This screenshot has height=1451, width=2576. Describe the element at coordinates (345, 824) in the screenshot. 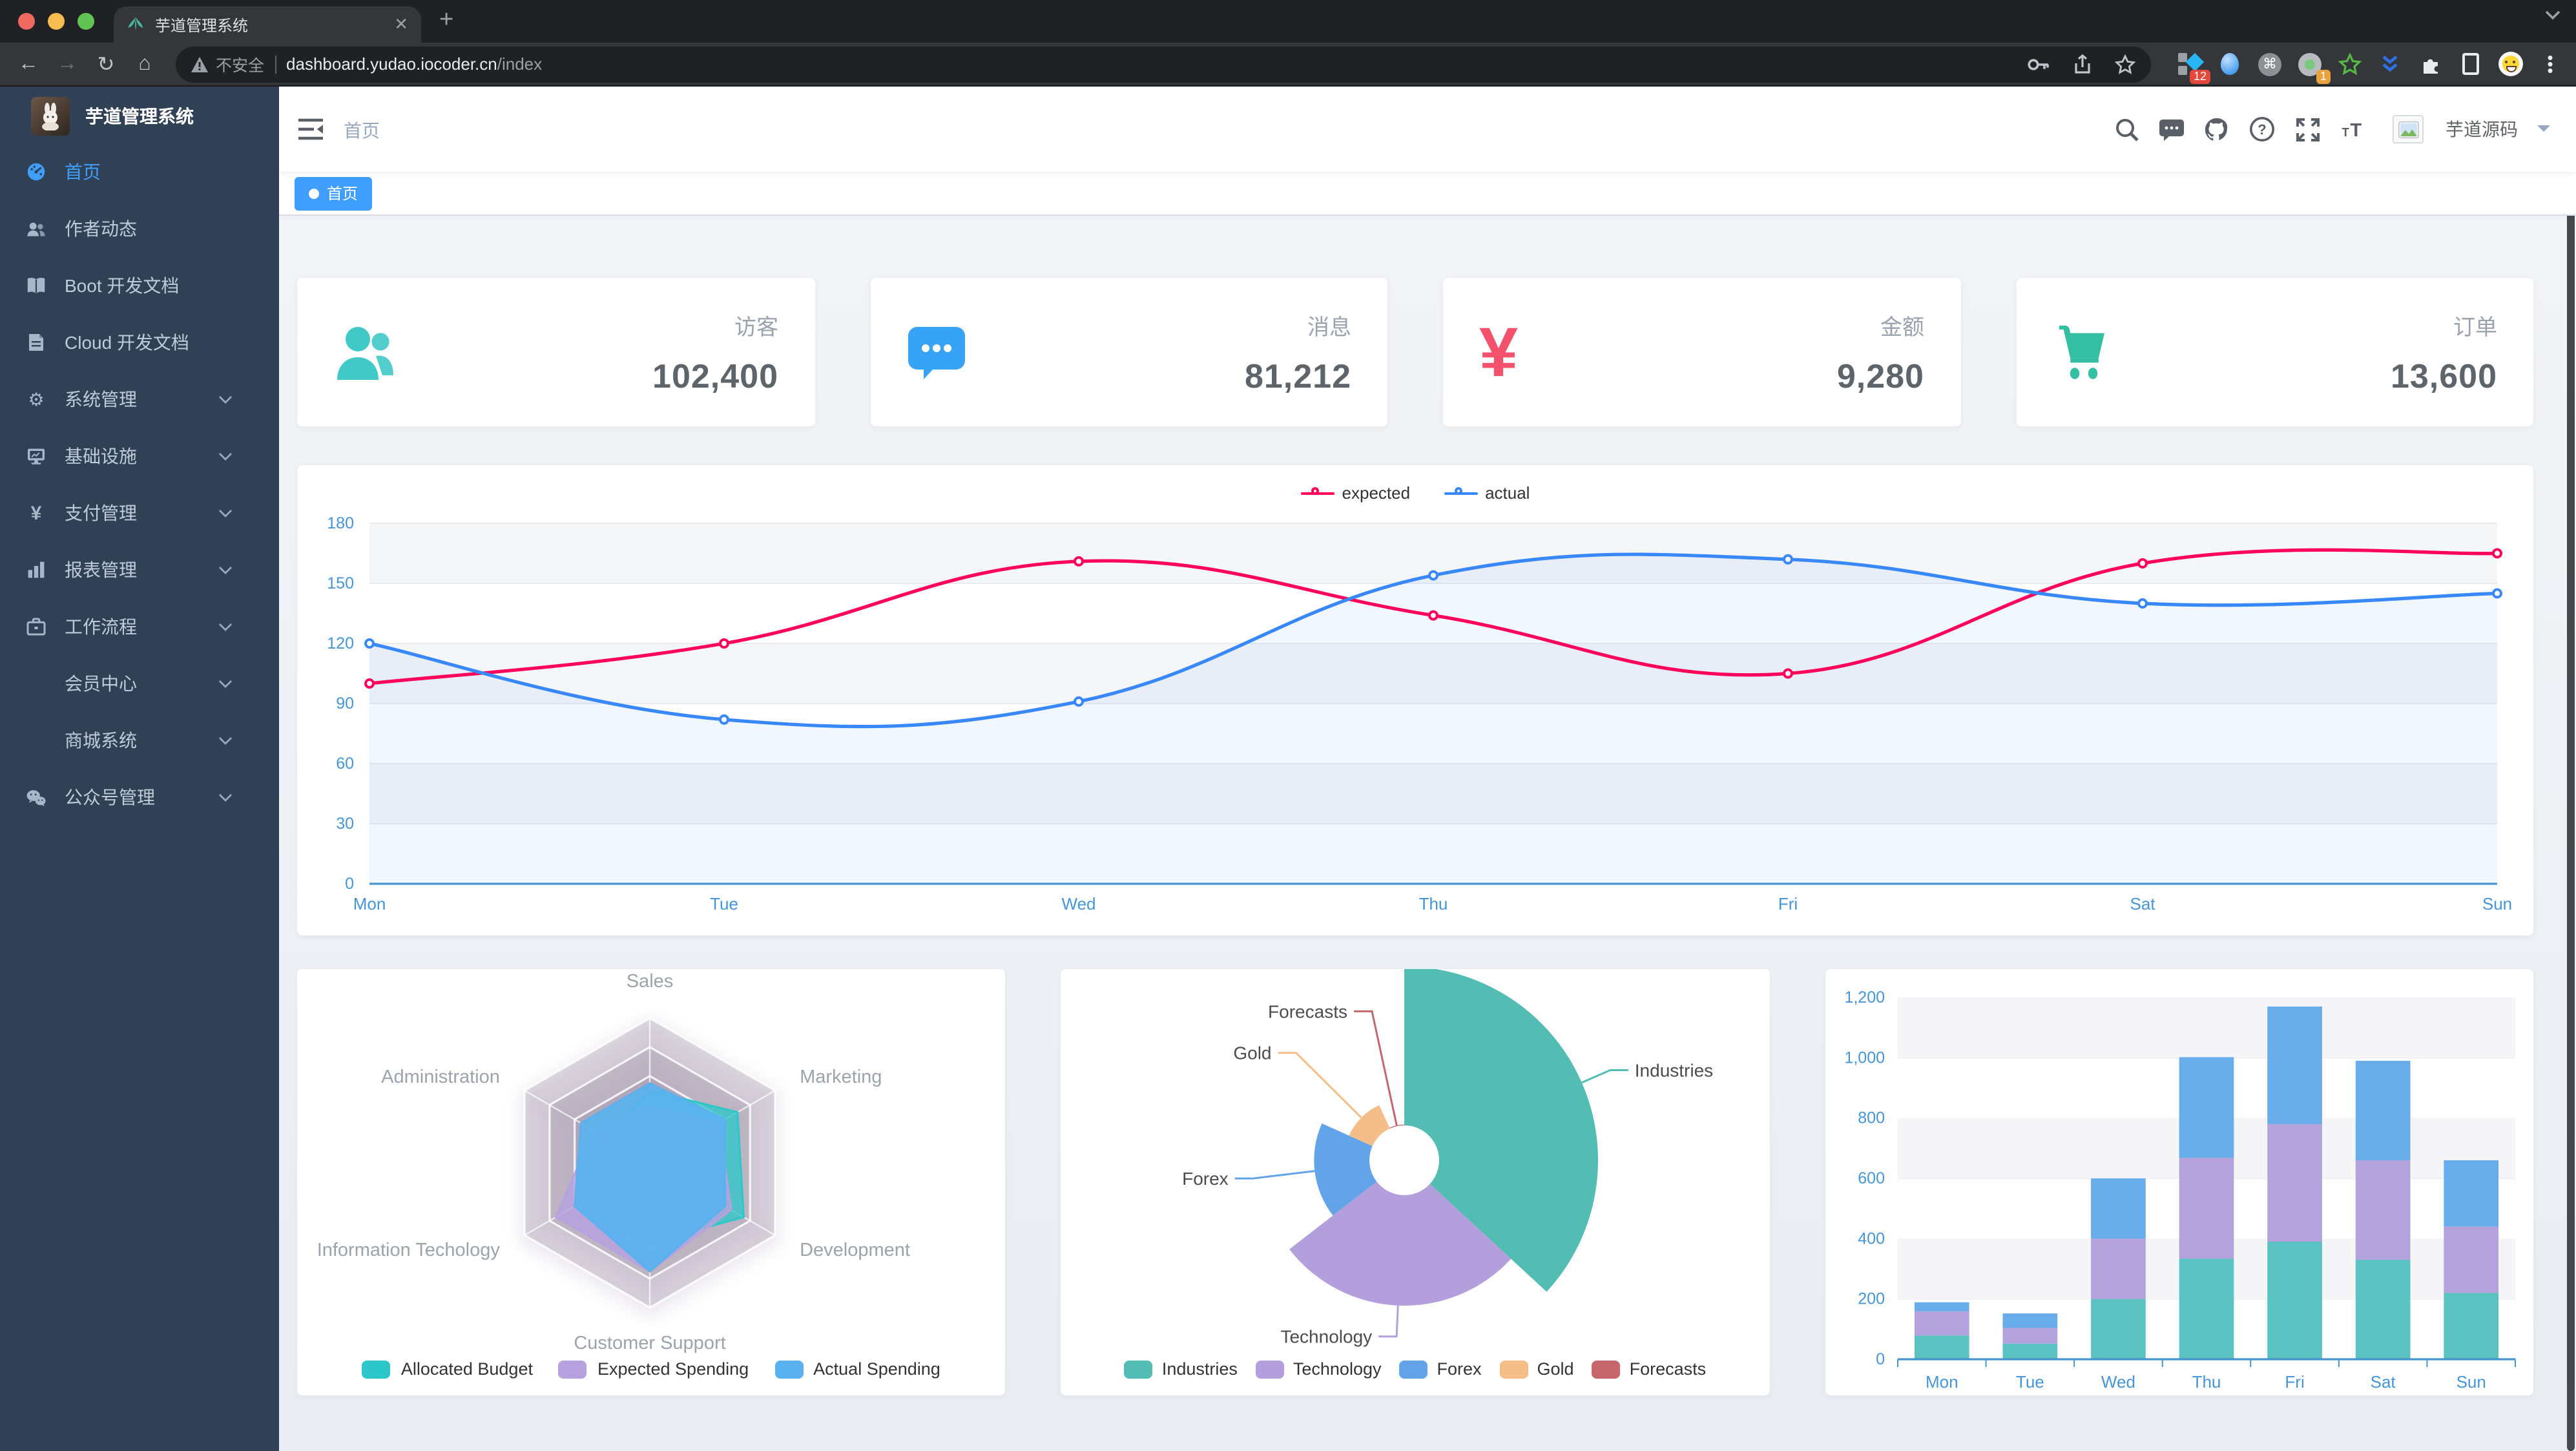

I see `svg-text: 30` at that location.